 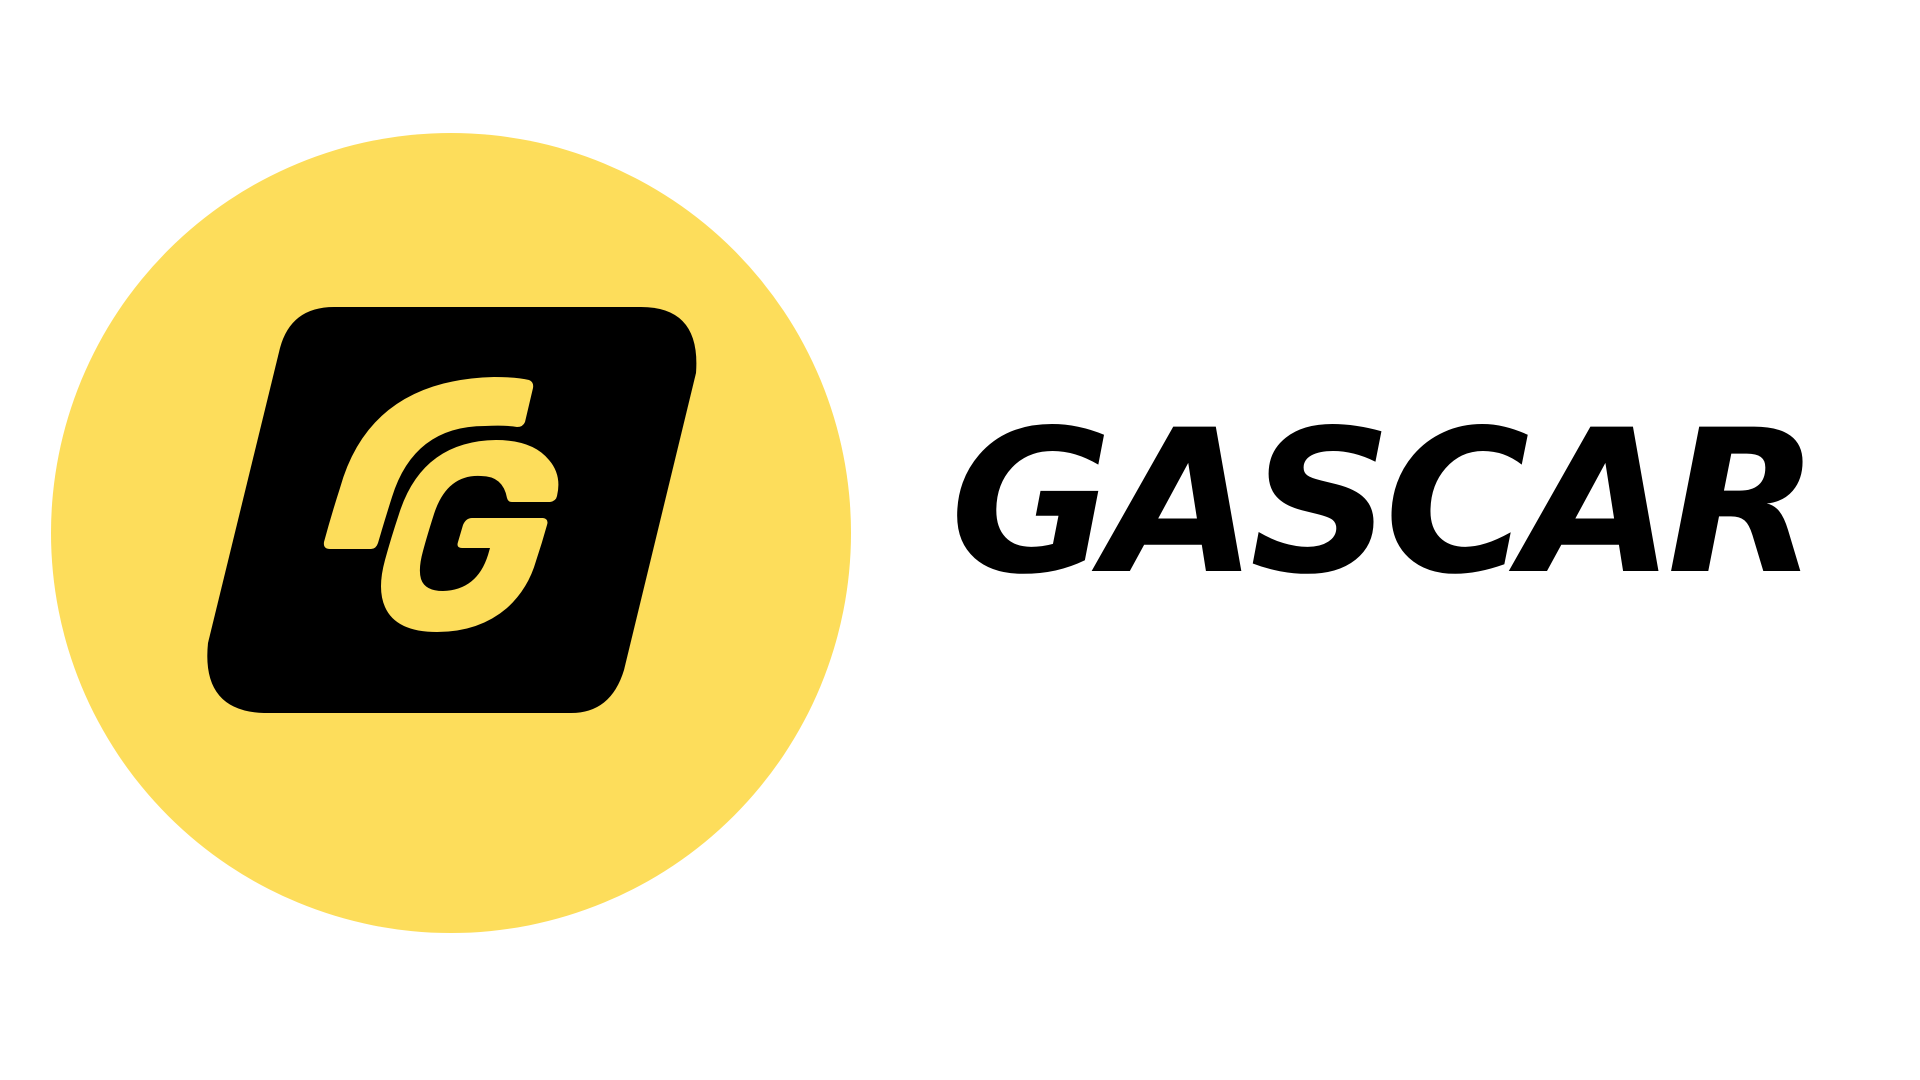 I want to click on outer-g-stroke, so click(x=428, y=463).